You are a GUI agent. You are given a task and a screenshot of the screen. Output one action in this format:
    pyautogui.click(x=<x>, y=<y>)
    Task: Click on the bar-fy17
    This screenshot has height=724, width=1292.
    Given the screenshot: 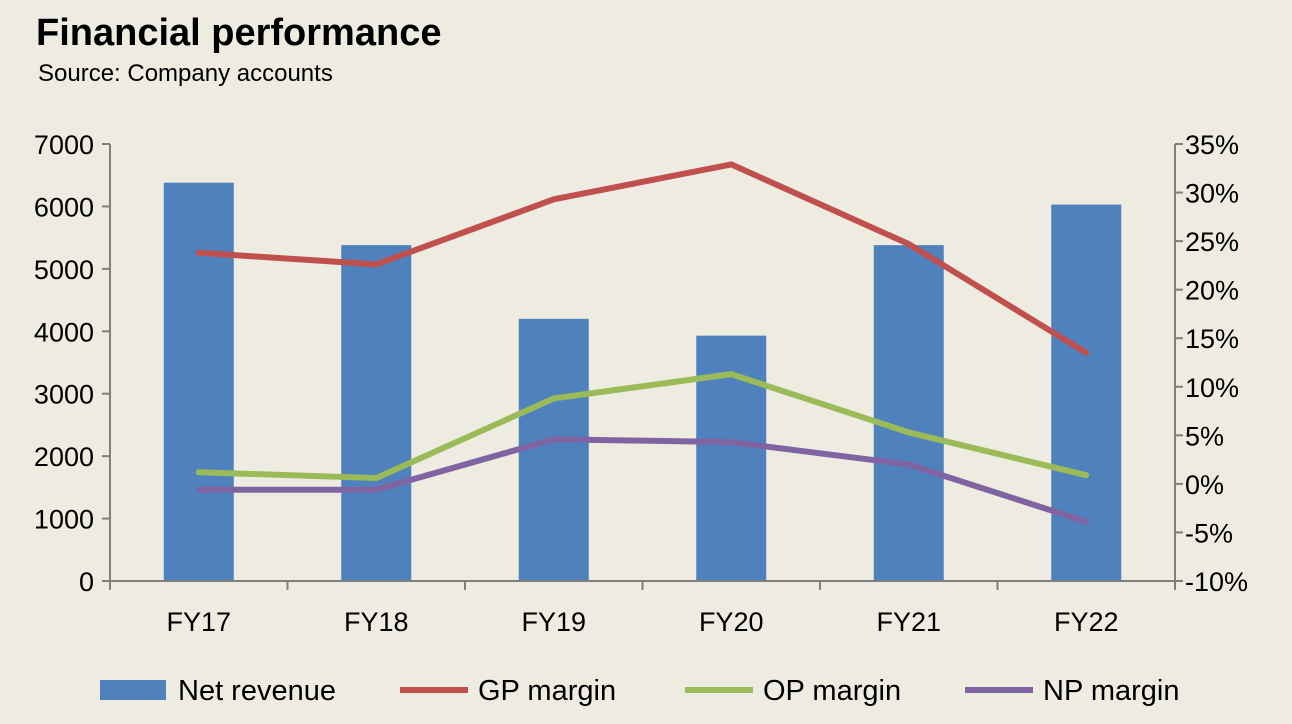 What is the action you would take?
    pyautogui.click(x=198, y=381)
    